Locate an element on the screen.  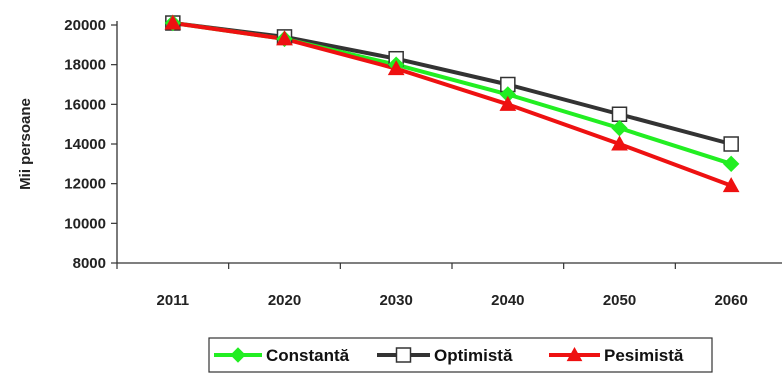
legend-item: Constantă is located at coordinates (282, 355).